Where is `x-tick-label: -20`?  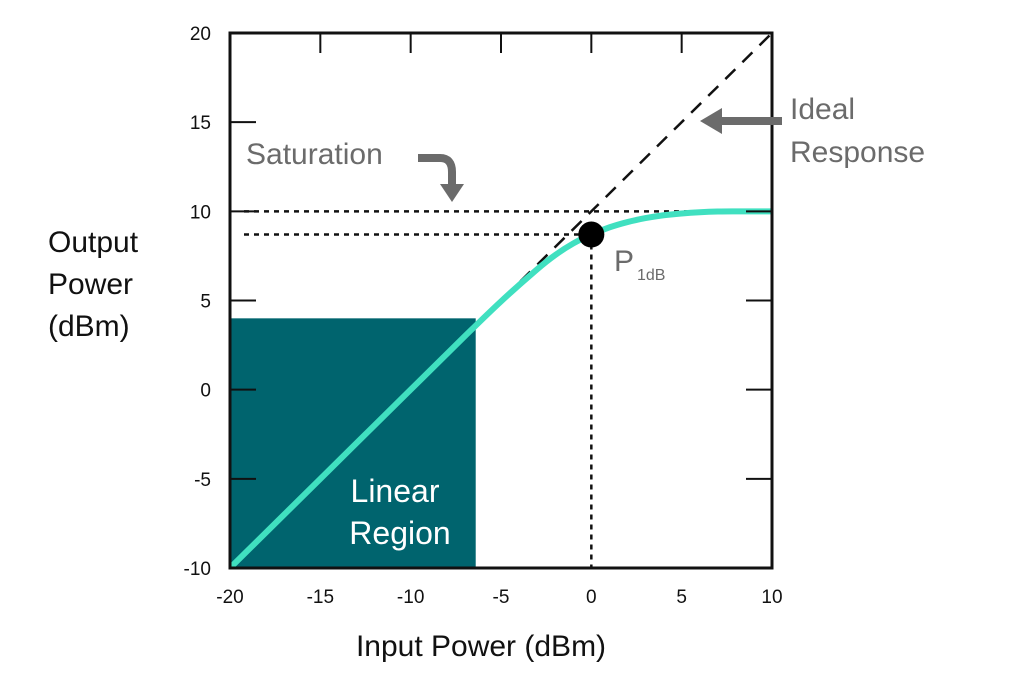 x-tick-label: -20 is located at coordinates (229, 597).